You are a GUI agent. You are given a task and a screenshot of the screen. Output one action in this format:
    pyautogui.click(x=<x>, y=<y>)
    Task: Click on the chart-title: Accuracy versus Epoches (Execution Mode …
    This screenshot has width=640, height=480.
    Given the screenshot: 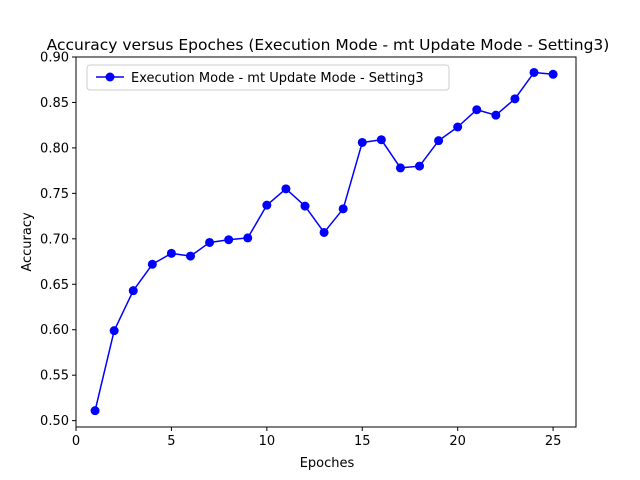 What is the action you would take?
    pyautogui.click(x=328, y=45)
    